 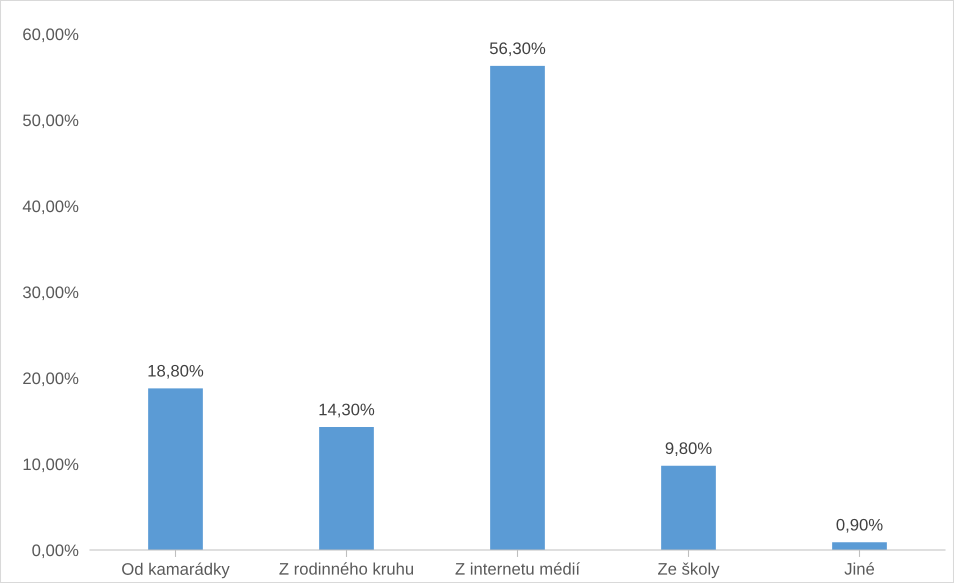 I want to click on y-tick-label: 60,00%, so click(x=50, y=35).